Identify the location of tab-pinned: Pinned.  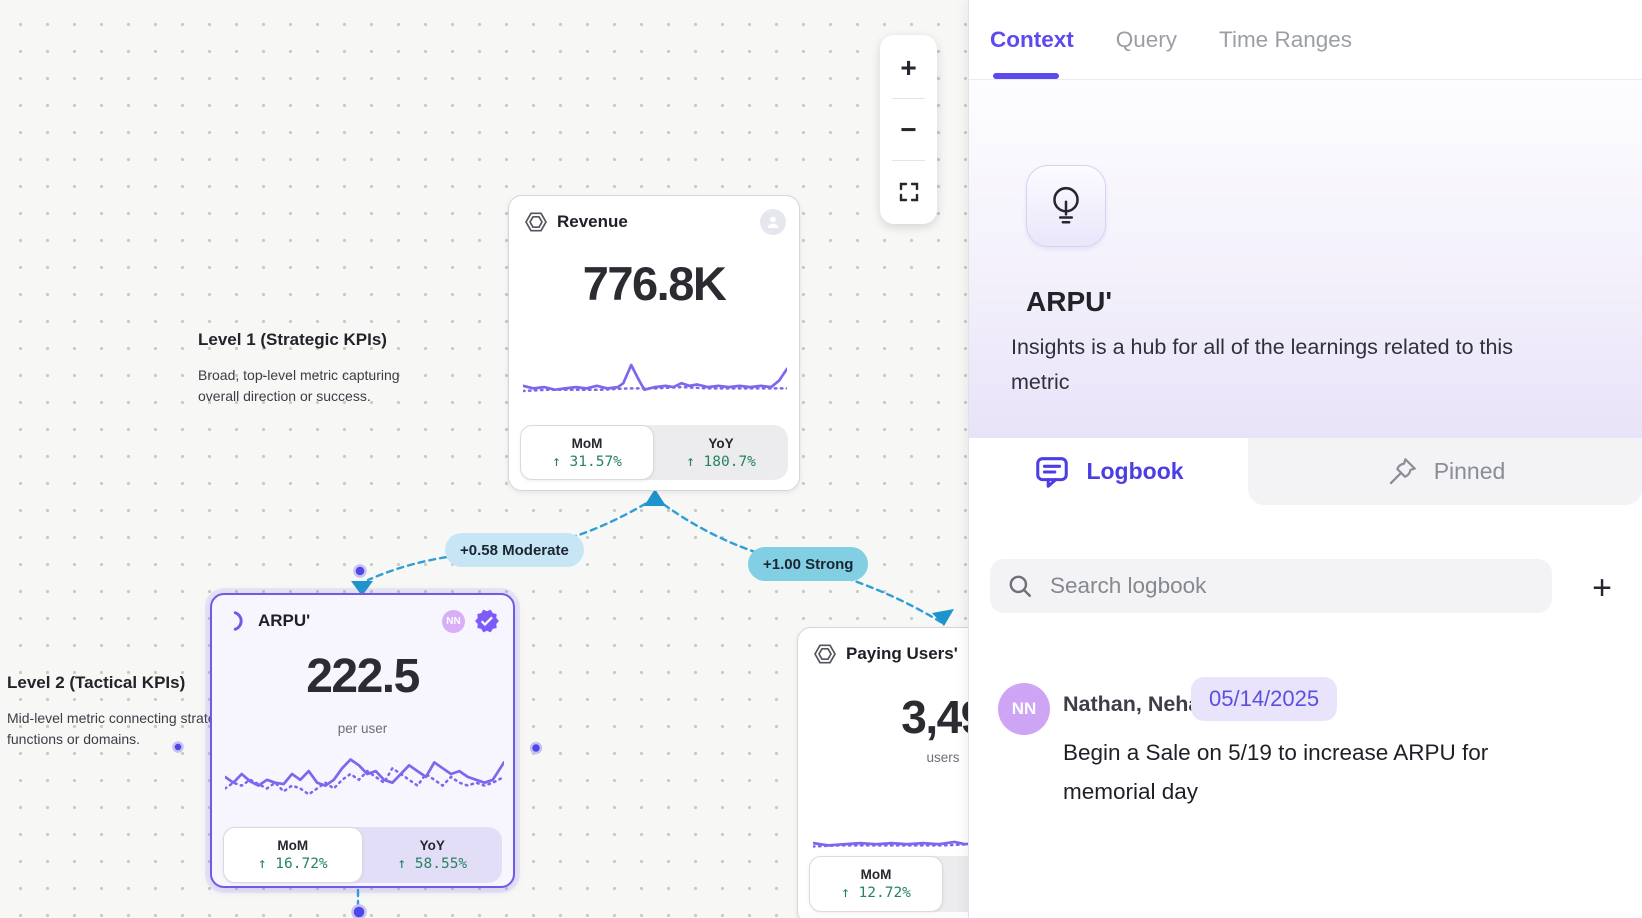
(1445, 471).